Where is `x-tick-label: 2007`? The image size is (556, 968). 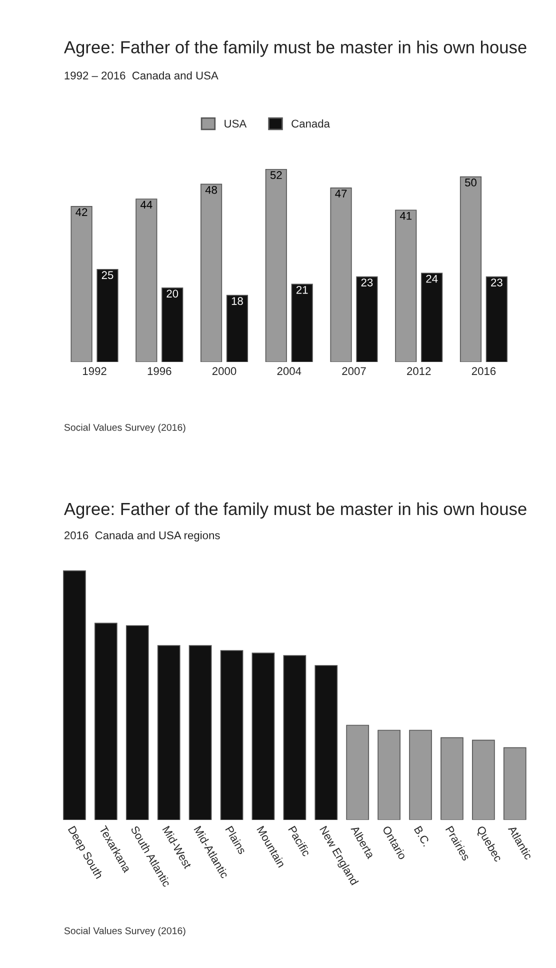 x-tick-label: 2007 is located at coordinates (354, 371).